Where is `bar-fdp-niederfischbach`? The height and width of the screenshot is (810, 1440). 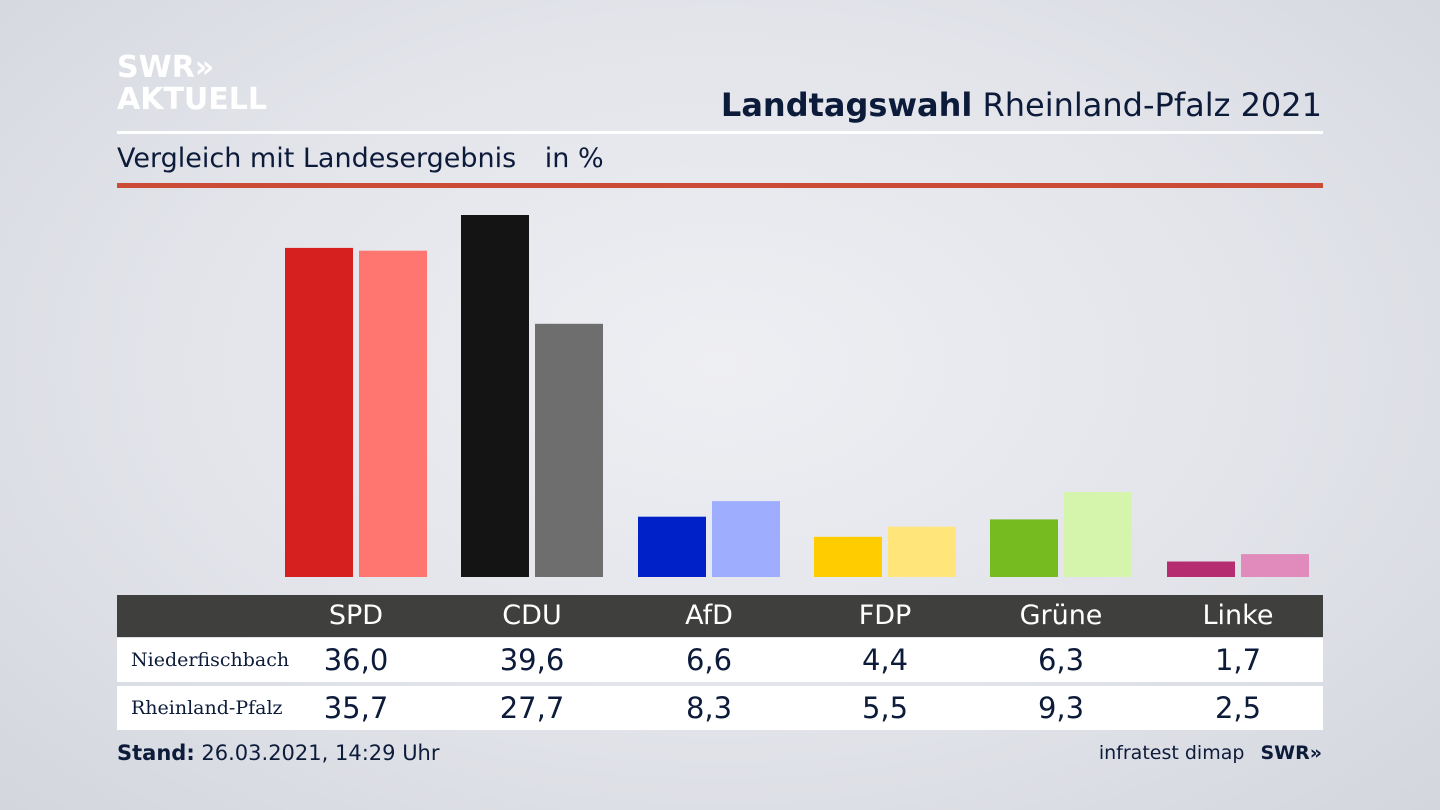 bar-fdp-niederfischbach is located at coordinates (848, 556).